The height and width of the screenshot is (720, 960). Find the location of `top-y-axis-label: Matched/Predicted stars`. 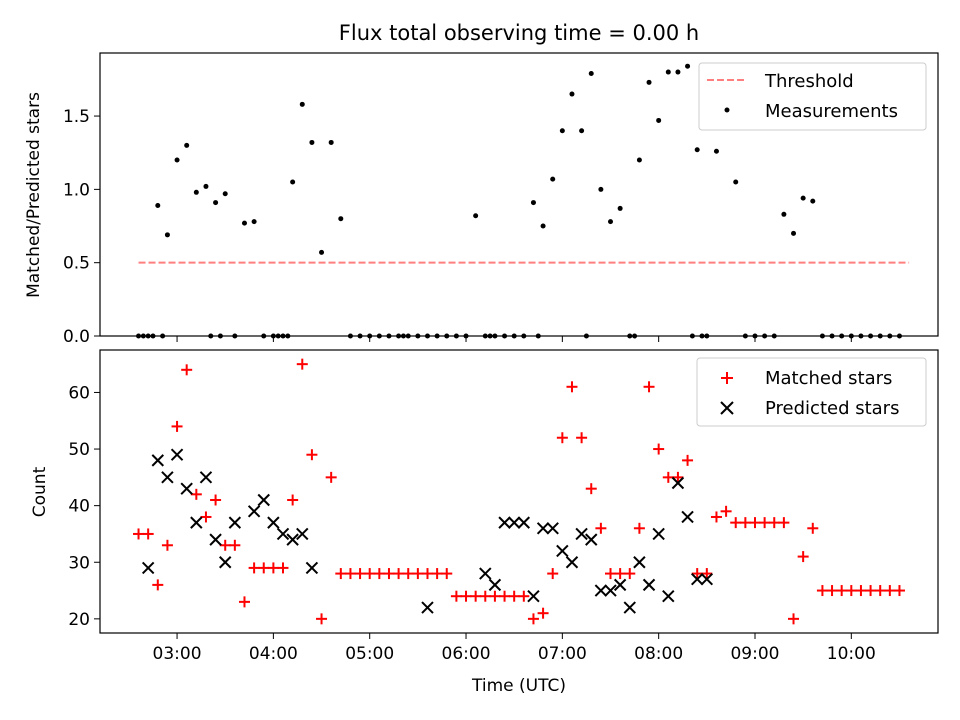

top-y-axis-label: Matched/Predicted stars is located at coordinates (34, 195).